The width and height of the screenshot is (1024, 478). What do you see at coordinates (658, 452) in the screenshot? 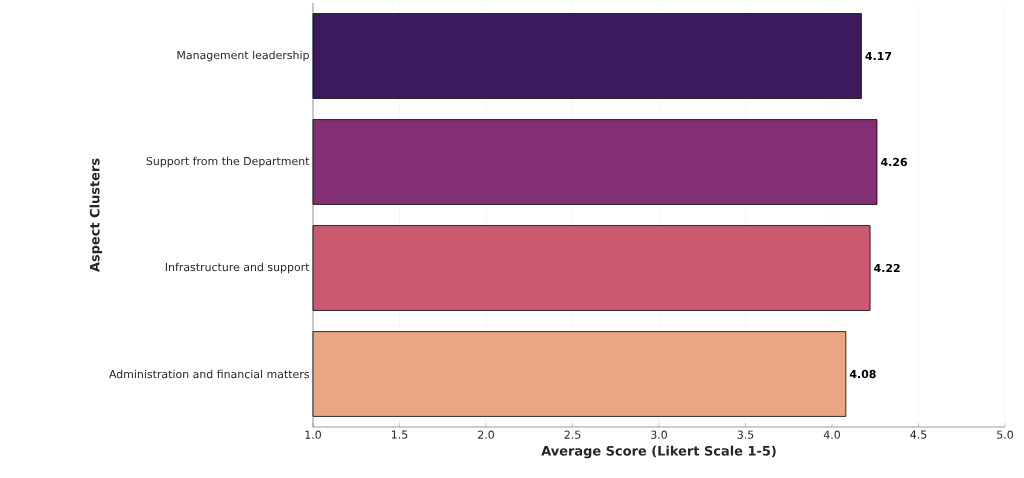
I see `x-axis-title: Average Score (Likert Scale 1-5)` at bounding box center [658, 452].